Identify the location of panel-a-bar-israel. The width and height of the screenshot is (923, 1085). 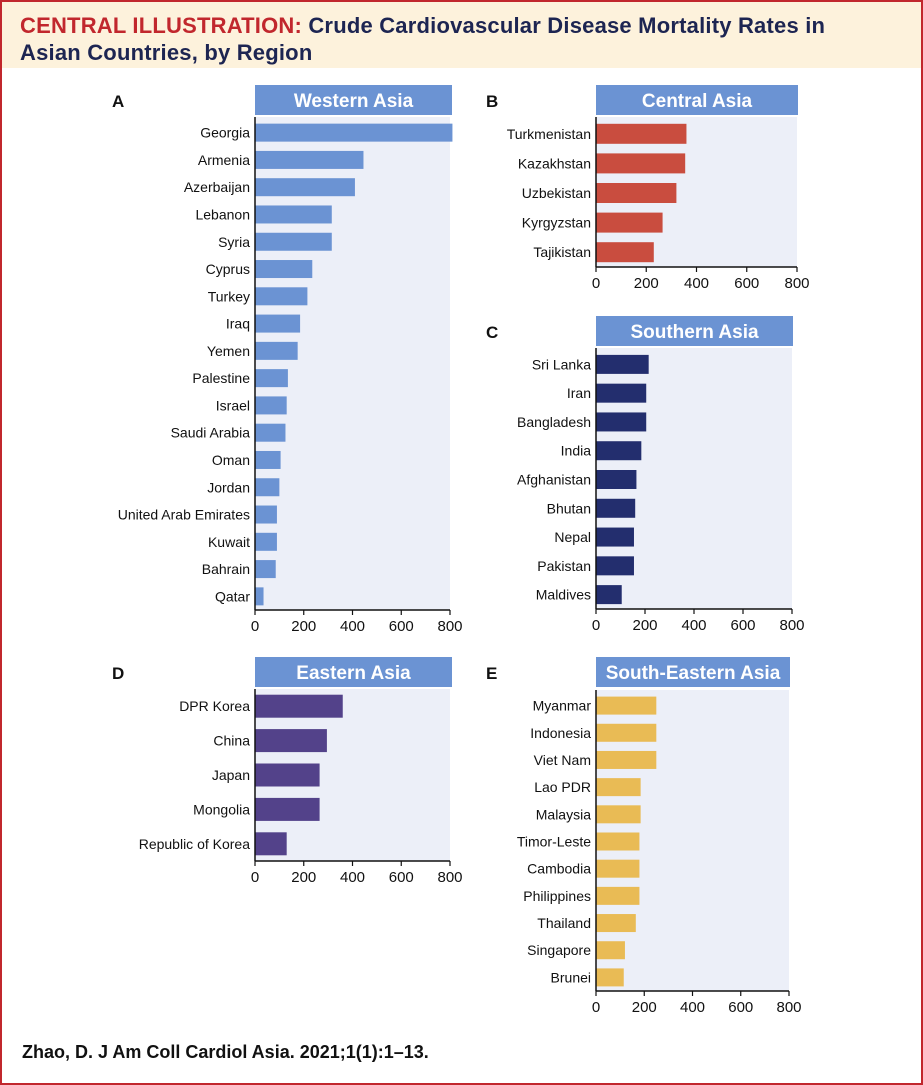
(271, 405).